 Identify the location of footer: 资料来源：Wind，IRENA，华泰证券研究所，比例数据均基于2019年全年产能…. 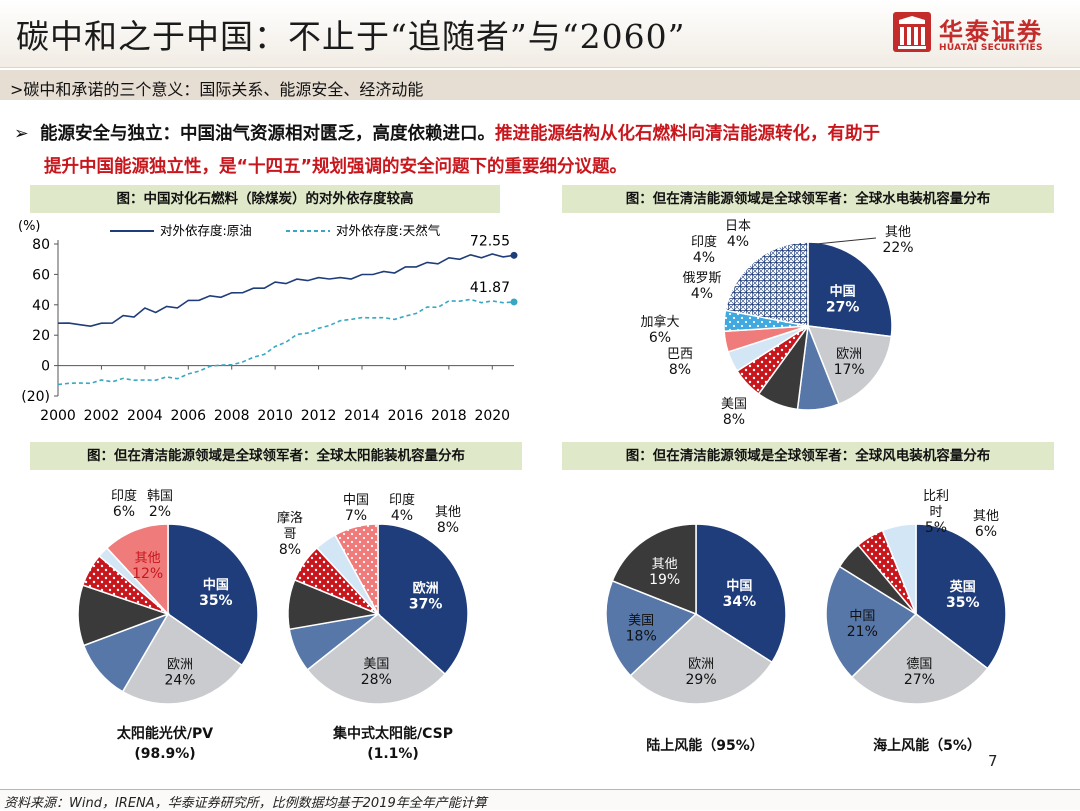
(540, 800).